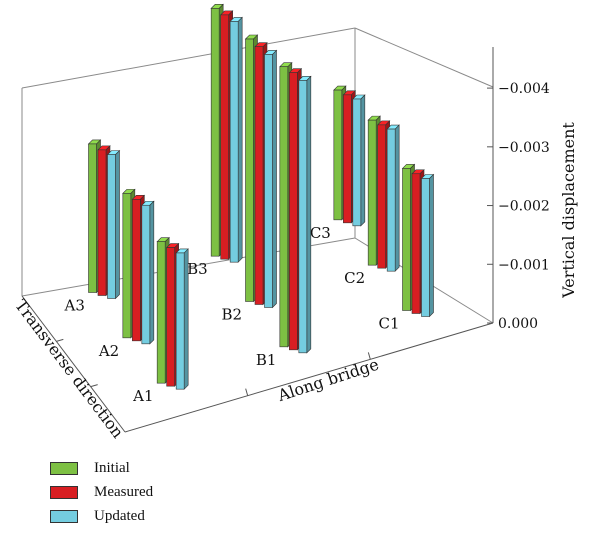 Image resolution: width=600 pixels, height=545 pixels. What do you see at coordinates (359, 160) in the screenshot?
I see `bar-c3-updated` at bounding box center [359, 160].